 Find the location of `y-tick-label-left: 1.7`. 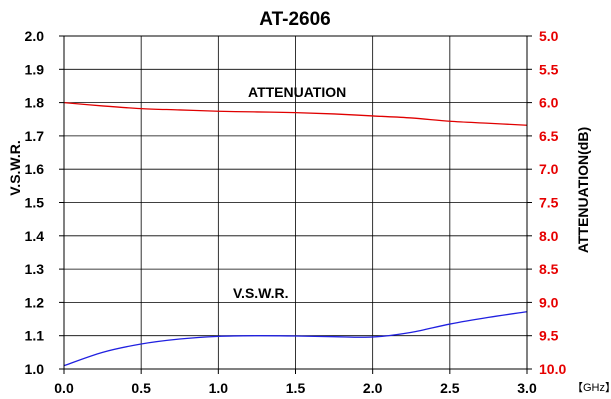

y-tick-label-left: 1.7 is located at coordinates (35, 136).